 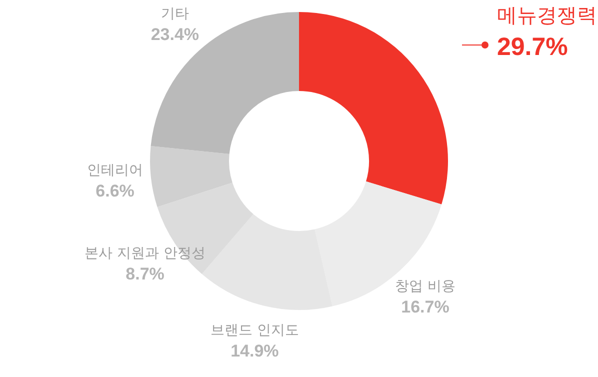 I want to click on slice-label: 인테리어, so click(x=115, y=170).